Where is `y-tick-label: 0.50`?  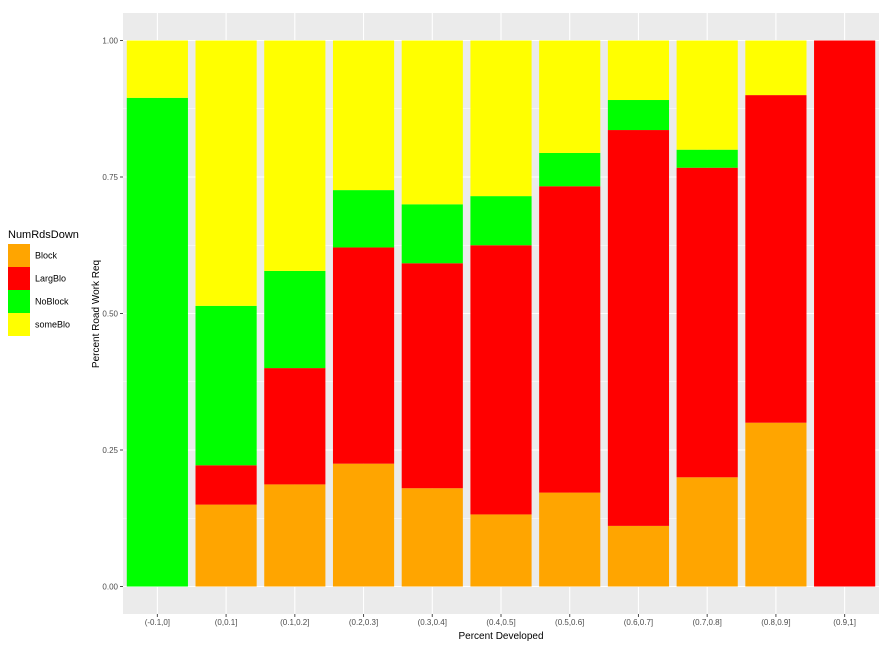
y-tick-label: 0.50 is located at coordinates (110, 314).